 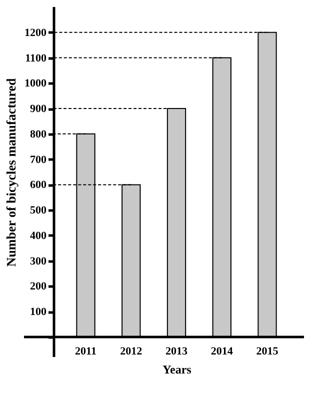 What do you see at coordinates (36, 58) in the screenshot?
I see `y-tick-label: 1100` at bounding box center [36, 58].